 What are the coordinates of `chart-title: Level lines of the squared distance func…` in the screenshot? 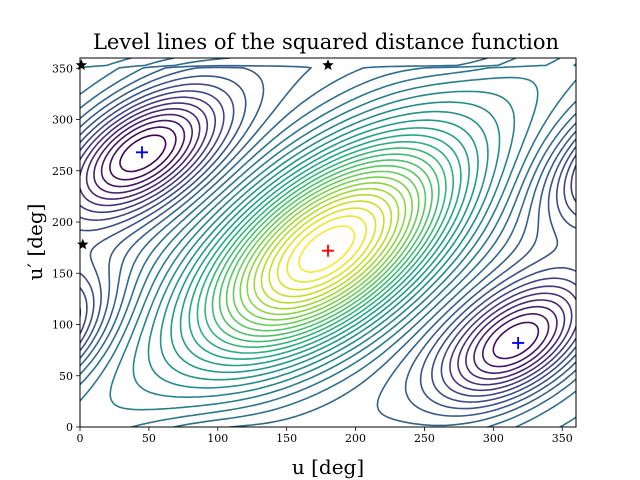 It's located at (326, 42).